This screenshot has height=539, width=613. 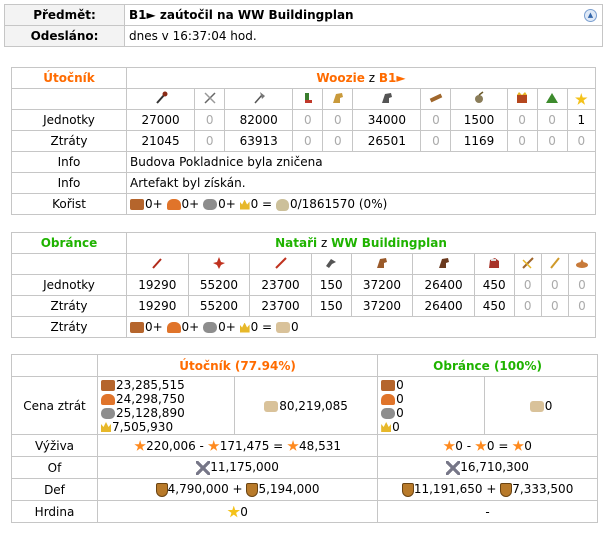 I want to click on attacker-village: B1►, so click(x=392, y=78).